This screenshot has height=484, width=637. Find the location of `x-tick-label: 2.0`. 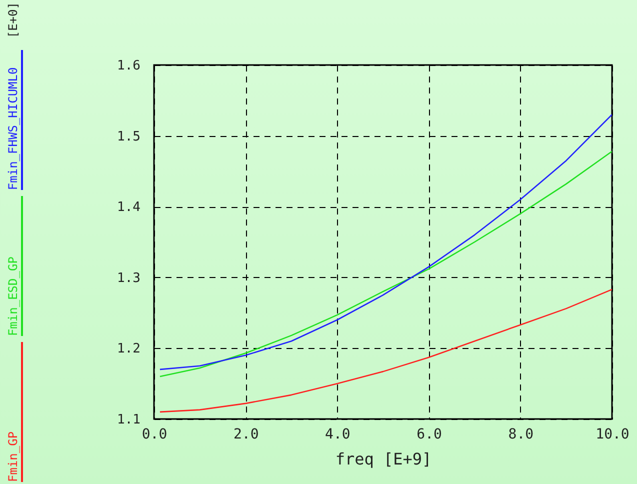

x-tick-label: 2.0 is located at coordinates (246, 434).